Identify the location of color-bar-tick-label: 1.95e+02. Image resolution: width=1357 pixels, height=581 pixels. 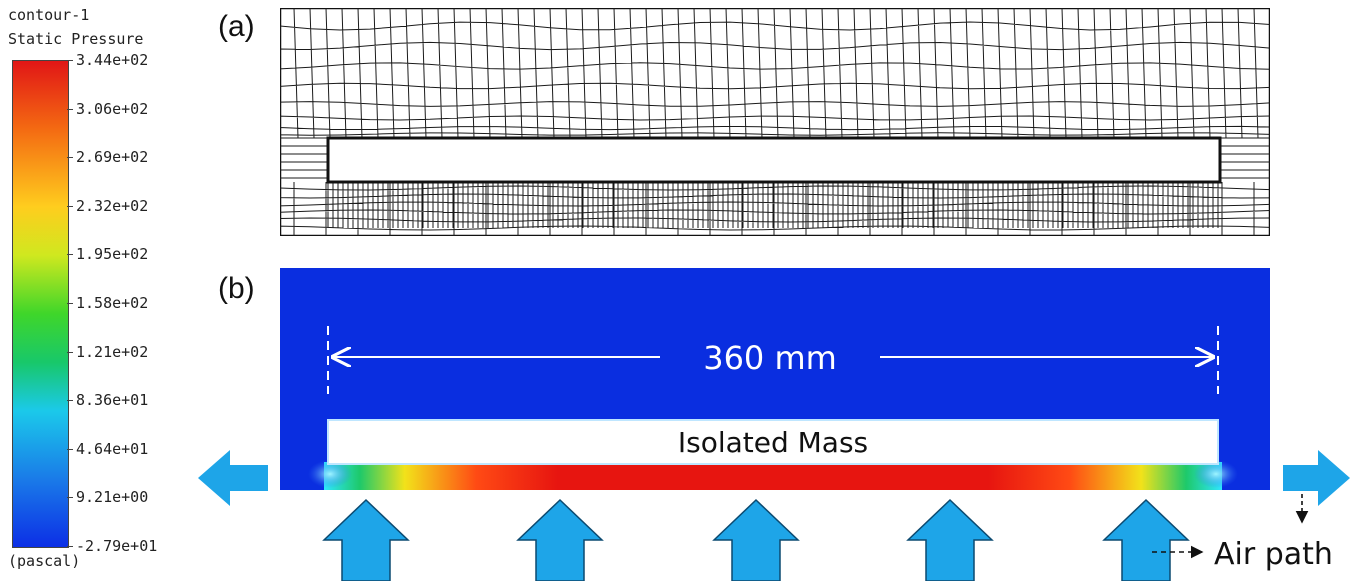
(112, 254).